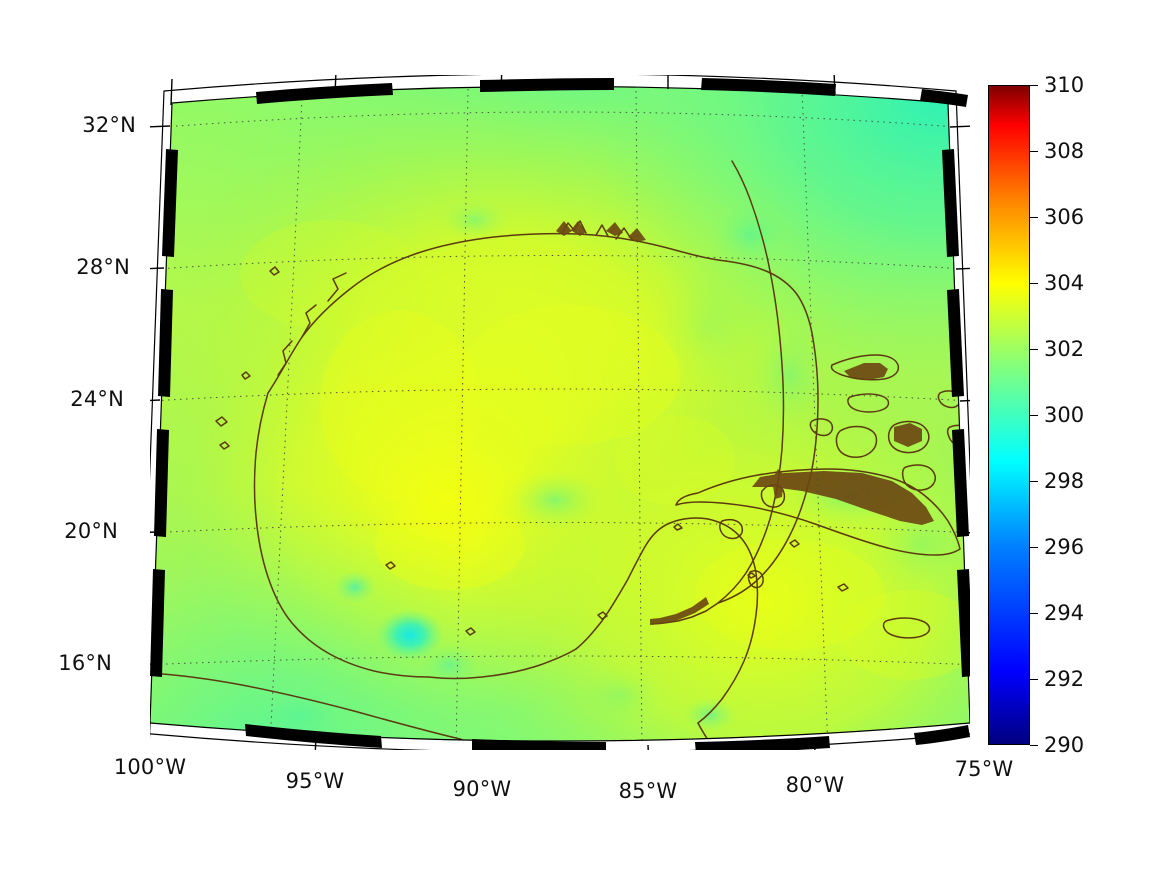 Image resolution: width=1167 pixels, height=875 pixels. What do you see at coordinates (1064, 349) in the screenshot?
I see `colorbar-label-302: 302` at bounding box center [1064, 349].